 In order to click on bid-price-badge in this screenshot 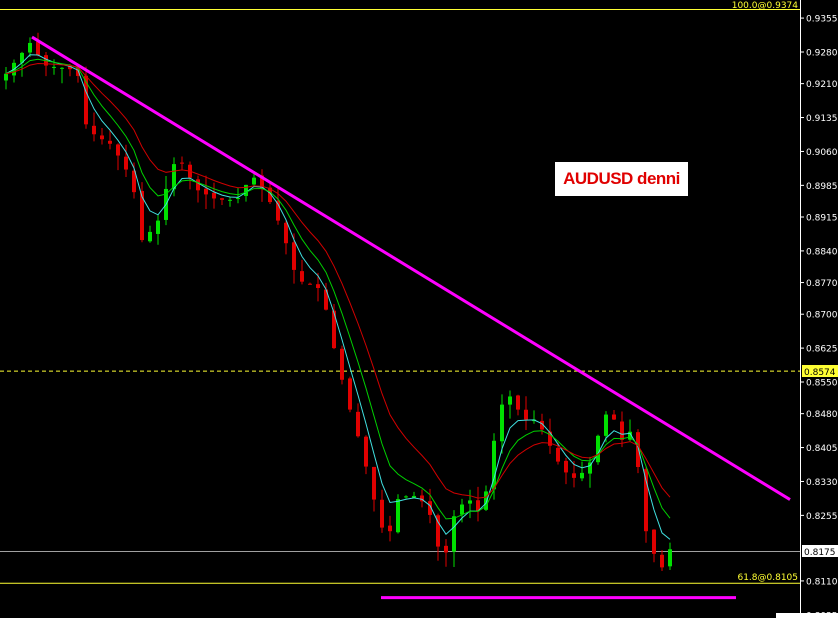, I will do `click(820, 551)`.